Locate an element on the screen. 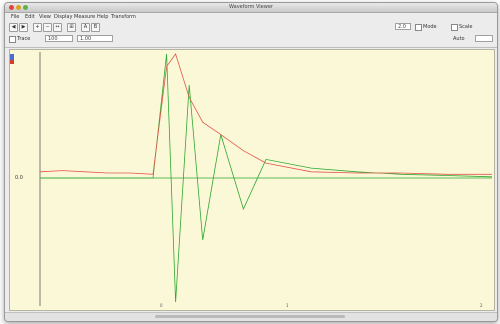 This screenshot has height=324, width=500. minimize-icon is located at coordinates (18, 7).